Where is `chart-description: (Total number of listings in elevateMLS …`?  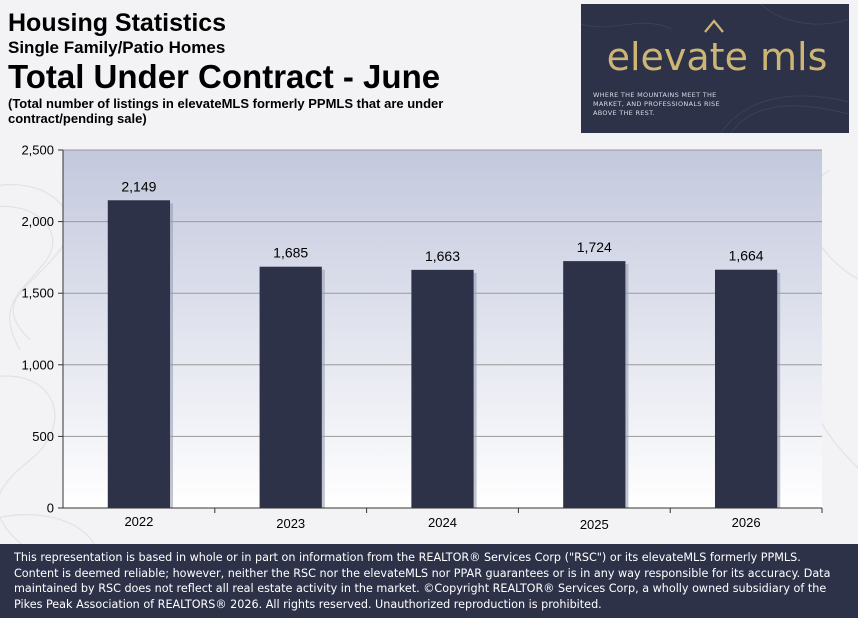 chart-description: (Total number of listings in elevateMLS … is located at coordinates (226, 111).